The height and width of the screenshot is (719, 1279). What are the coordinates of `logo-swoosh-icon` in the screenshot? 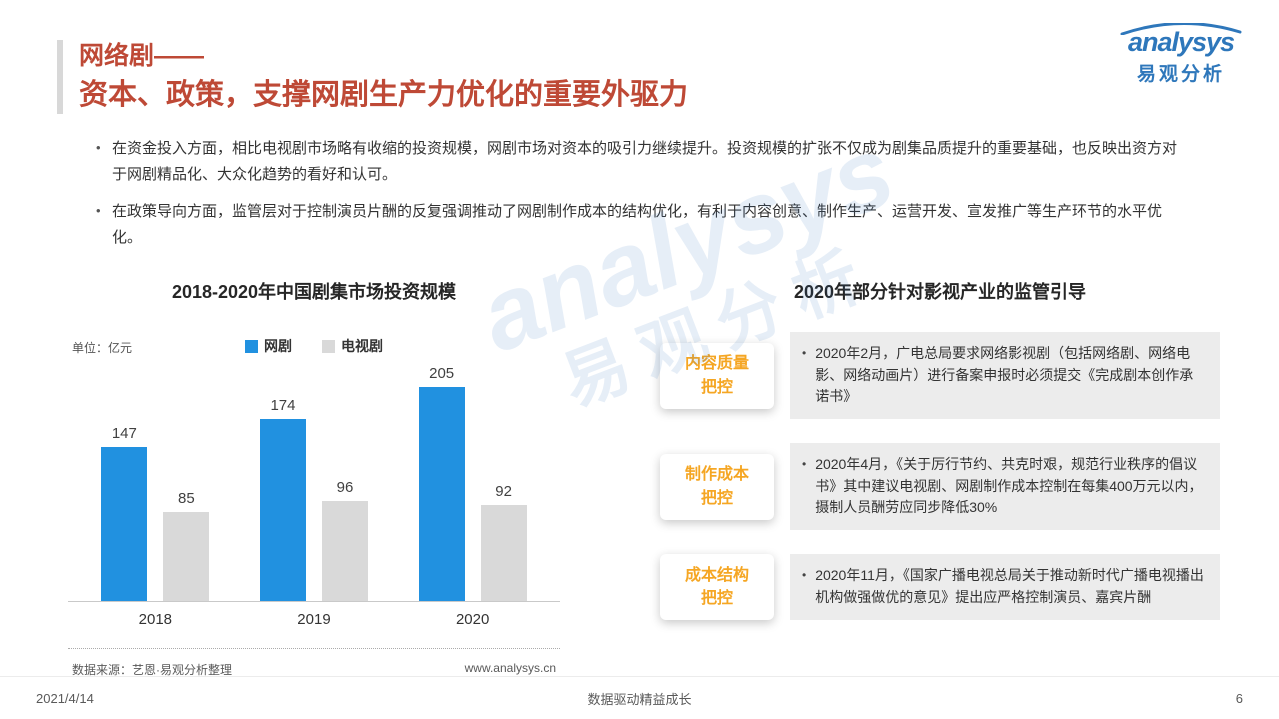 It's located at (1181, 29).